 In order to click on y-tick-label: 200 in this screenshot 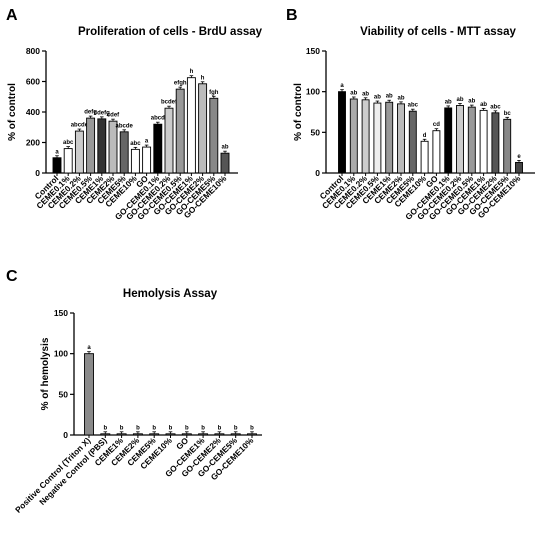, I will do `click(33, 143)`.